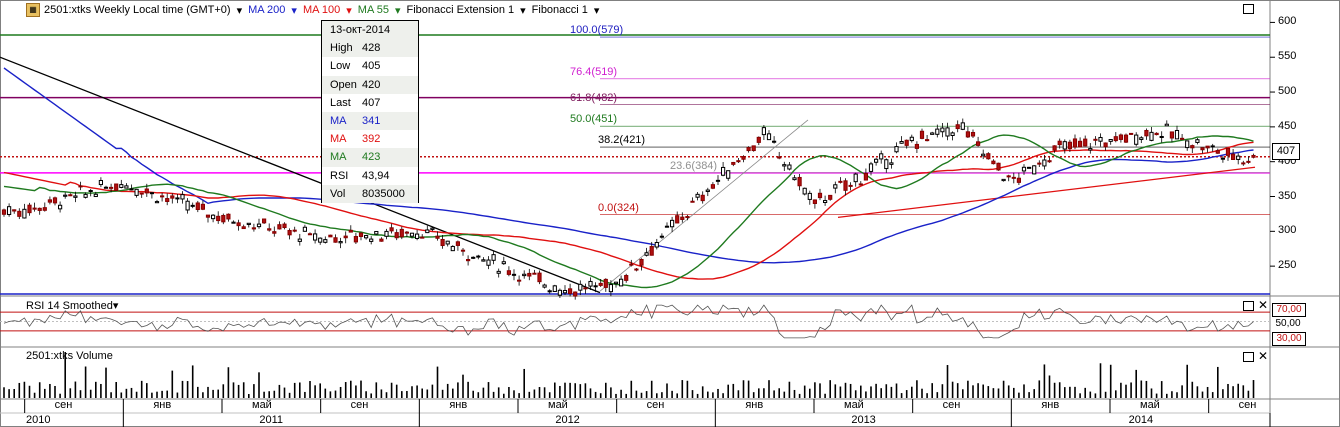 The width and height of the screenshot is (1340, 427). Describe the element at coordinates (596, 10) in the screenshot. I see `fib-dropdown-icon: ▾` at that location.